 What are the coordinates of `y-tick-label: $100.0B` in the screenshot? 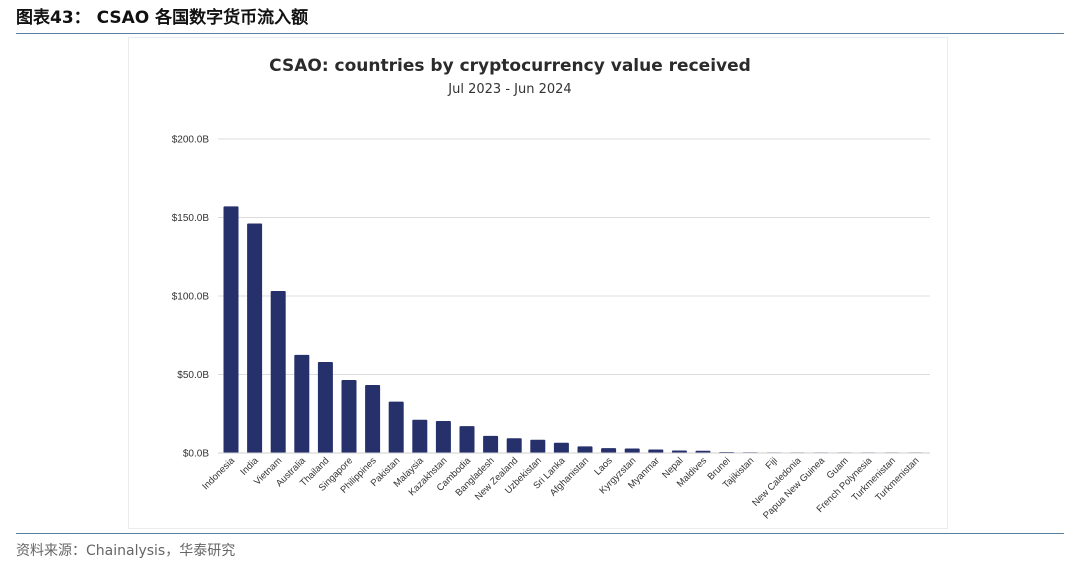 It's located at (191, 297).